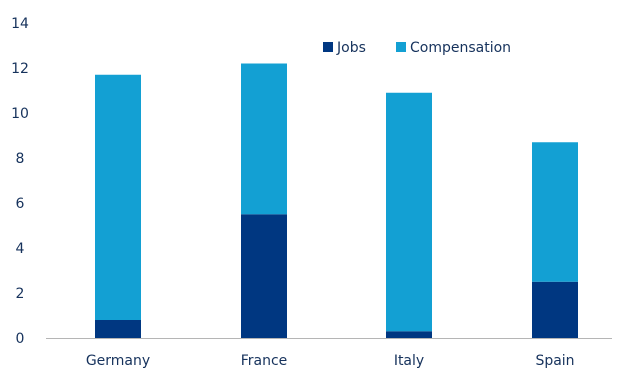 The width and height of the screenshot is (625, 369). What do you see at coordinates (401, 47) in the screenshot?
I see `legend-swatch-compensation` at bounding box center [401, 47].